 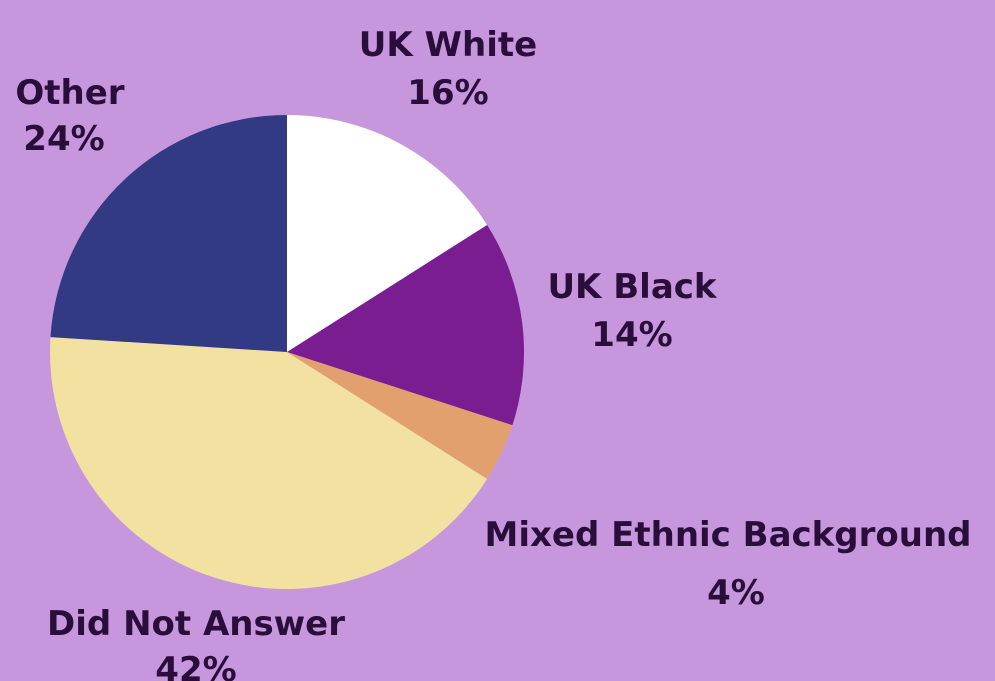 I want to click on label-group-uk-white: UK White 16%, so click(x=448, y=69).